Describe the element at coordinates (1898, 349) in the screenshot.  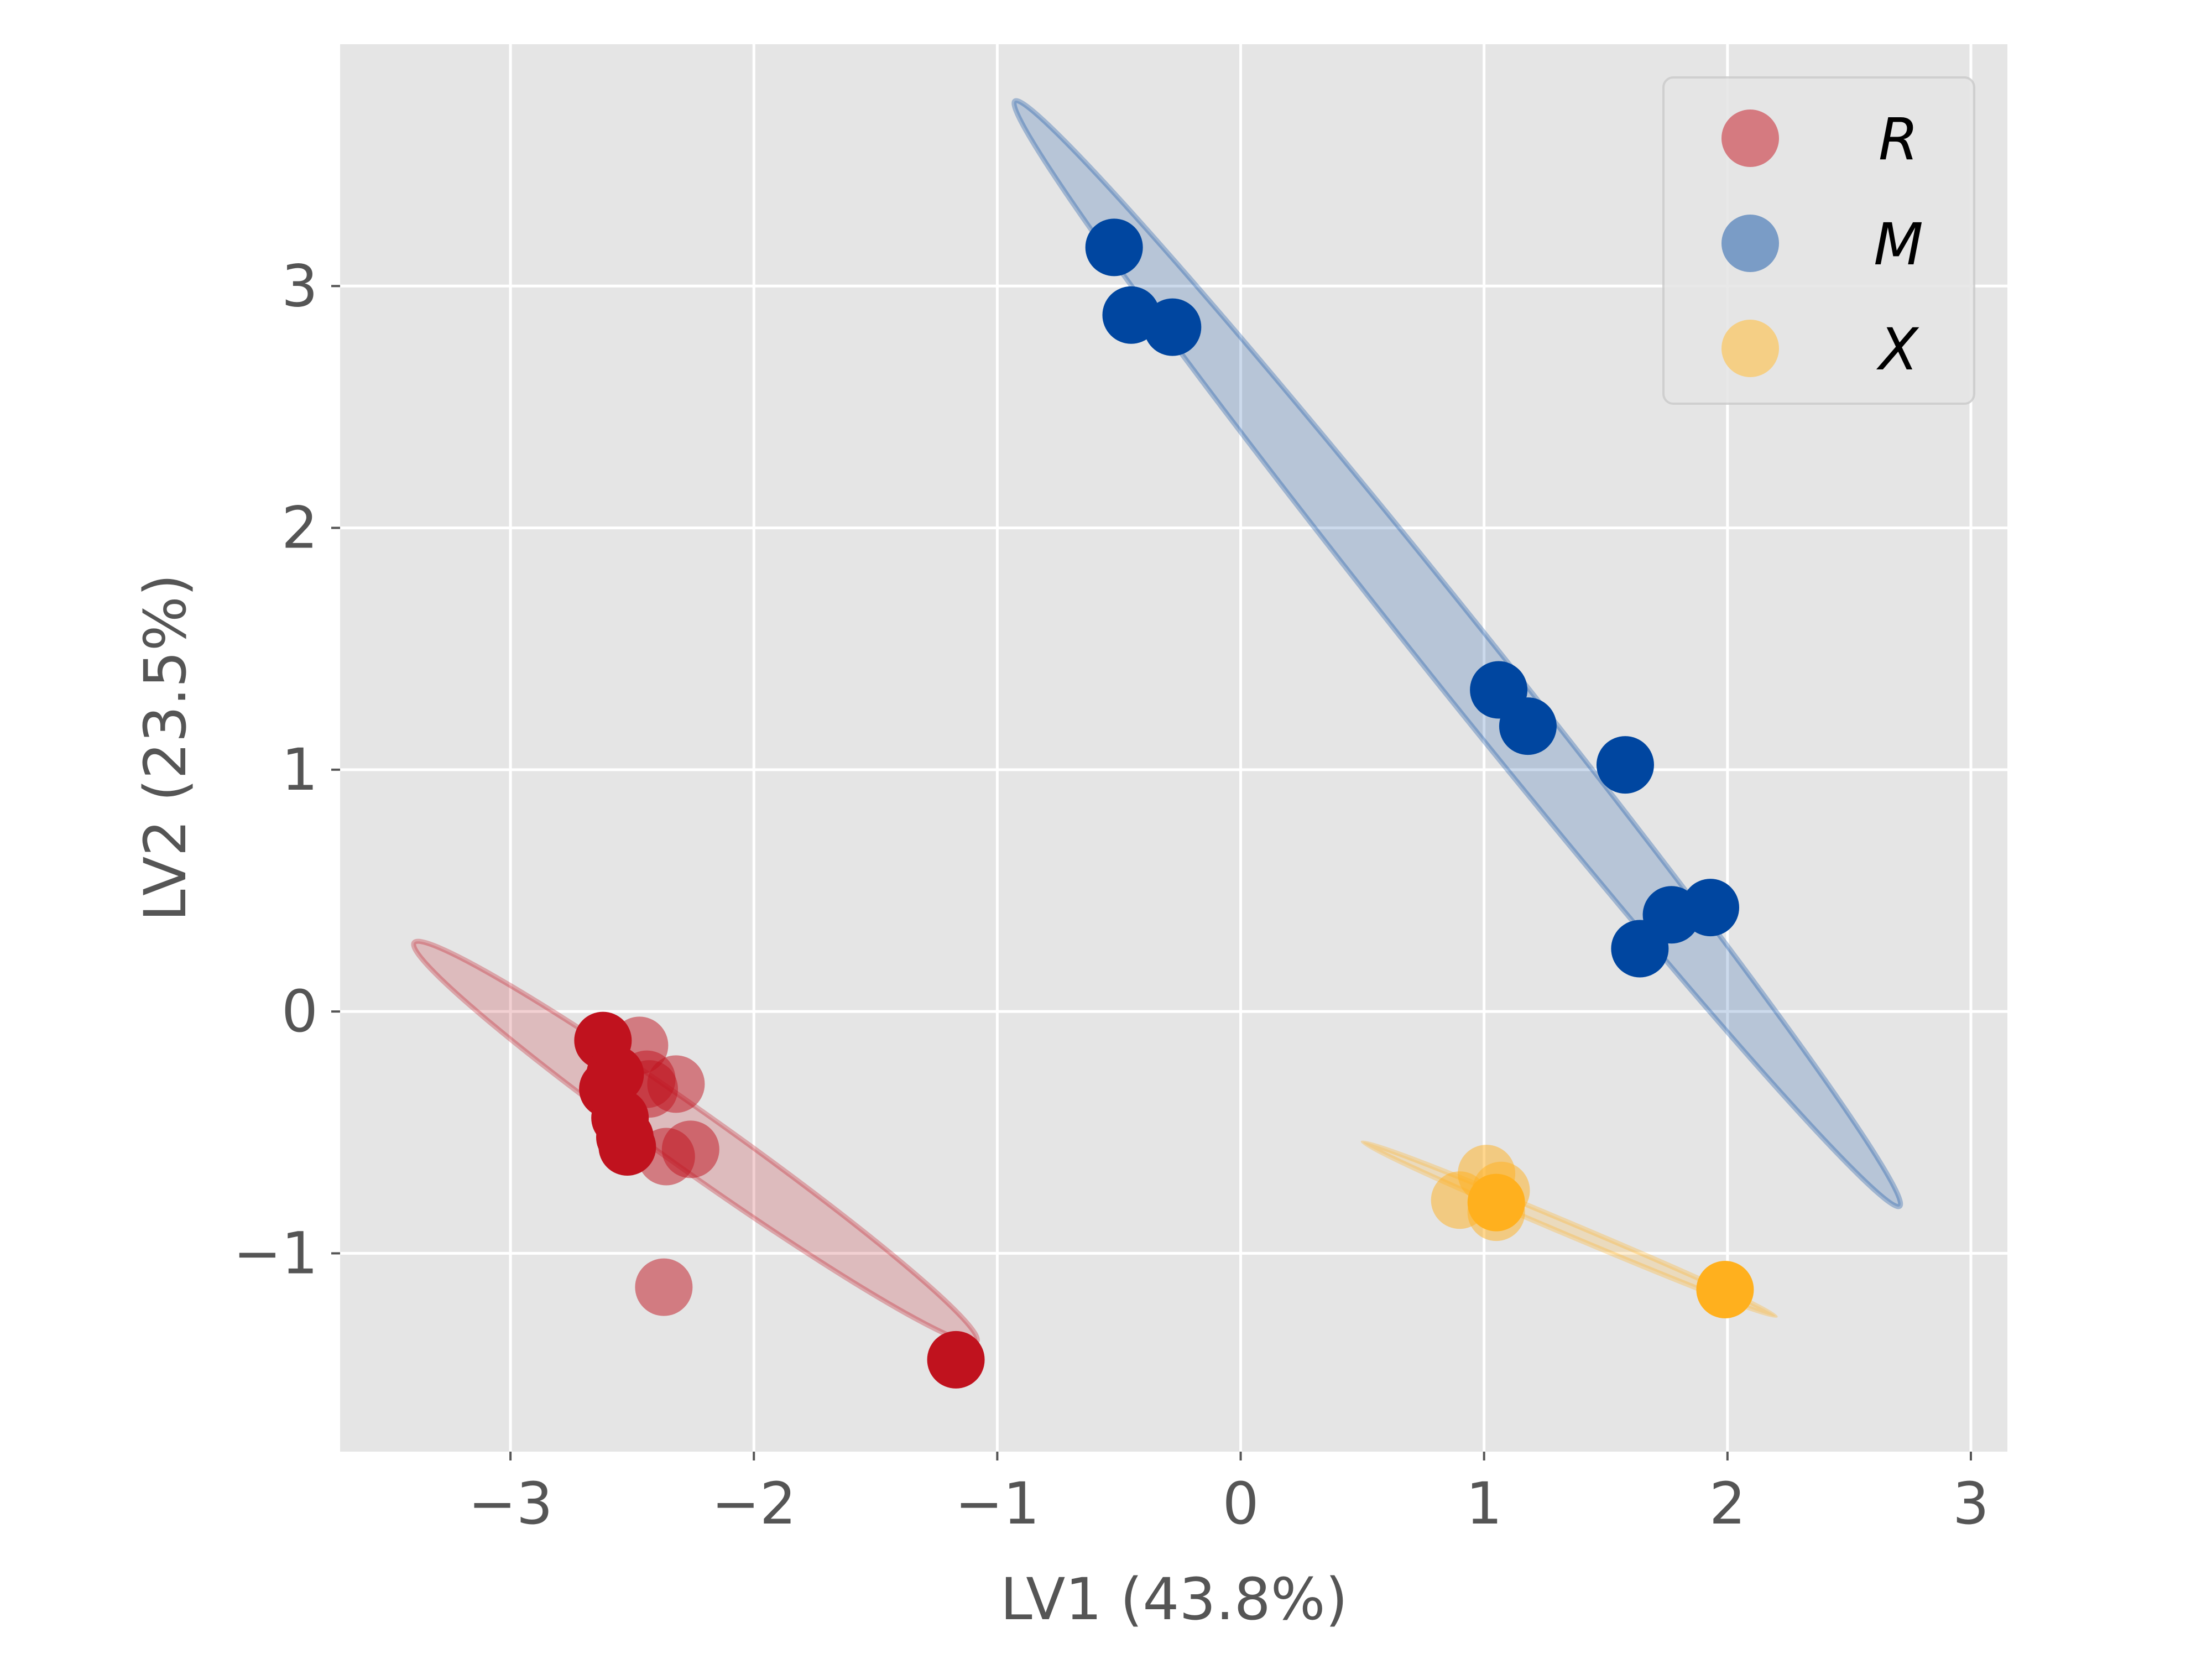
I see `legend-label-x: X` at that location.